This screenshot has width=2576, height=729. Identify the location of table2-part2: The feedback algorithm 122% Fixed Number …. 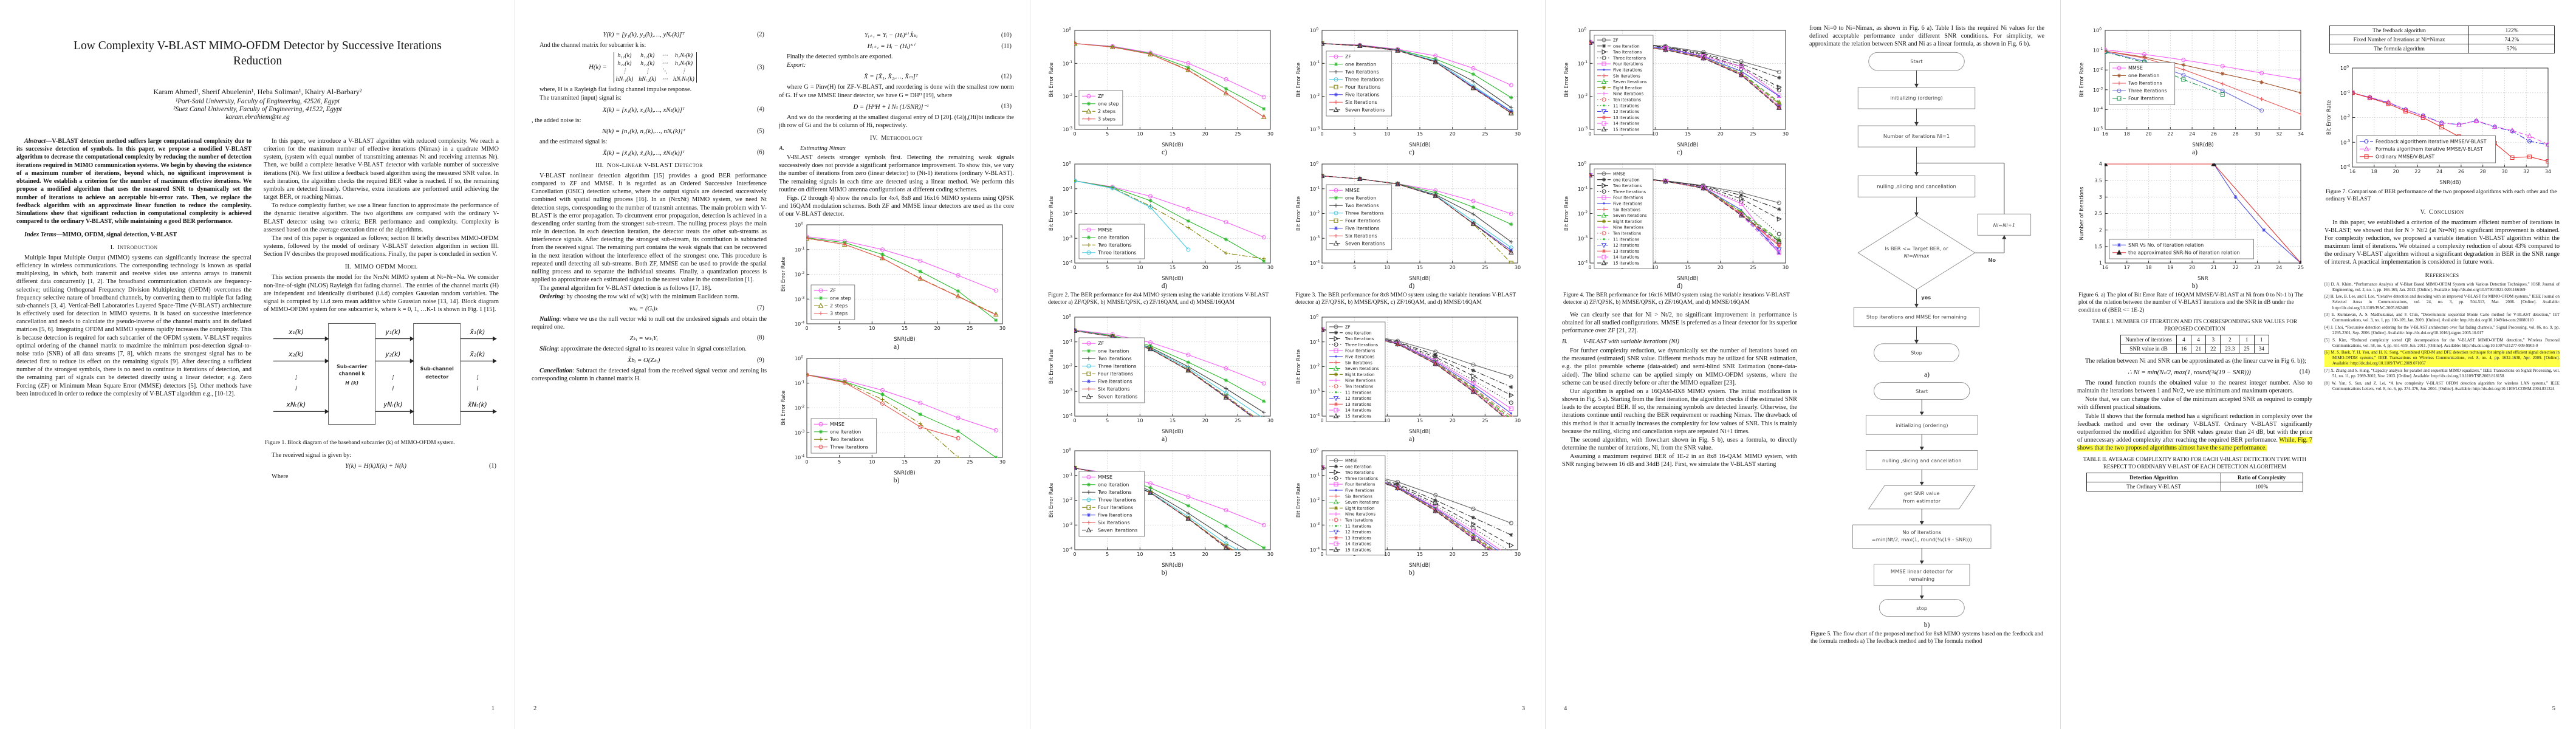
(2442, 40).